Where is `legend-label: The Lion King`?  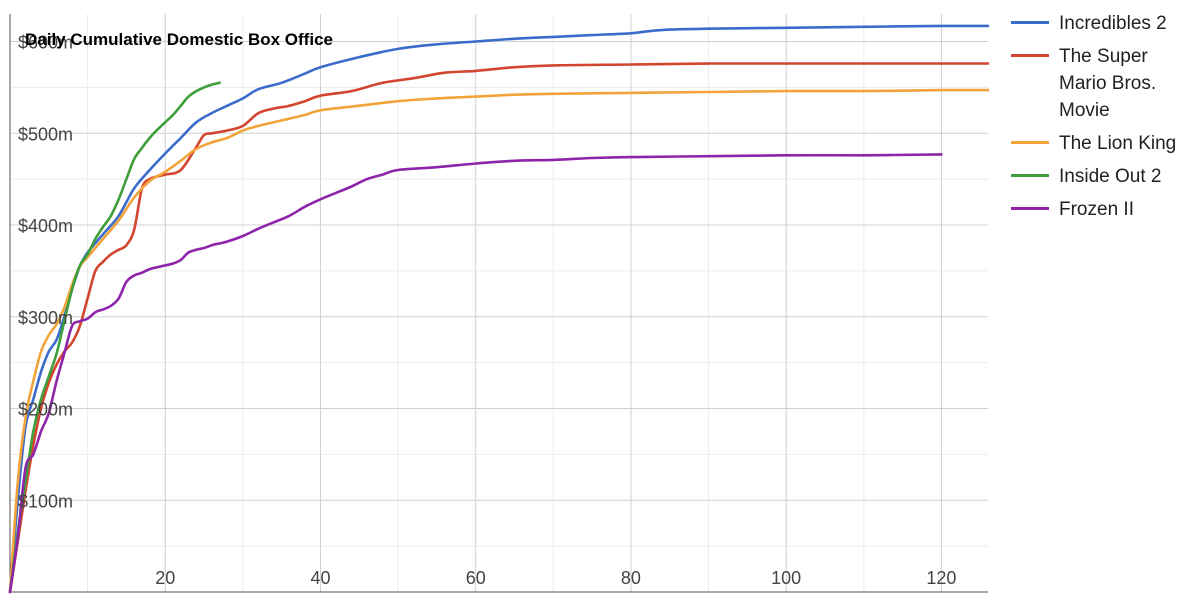
legend-label: The Lion King is located at coordinates (1118, 143).